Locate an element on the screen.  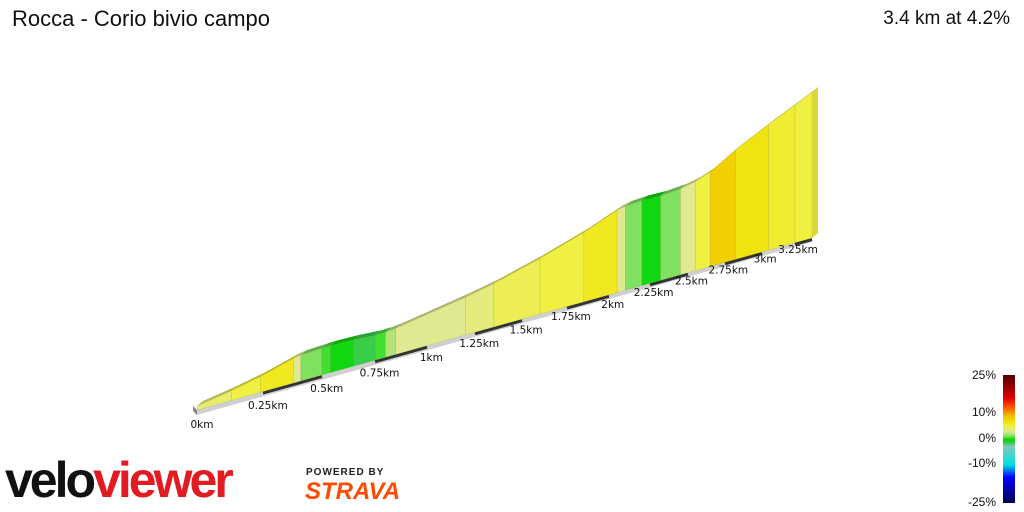
legend-label-neg10: -10% is located at coordinates (981, 463).